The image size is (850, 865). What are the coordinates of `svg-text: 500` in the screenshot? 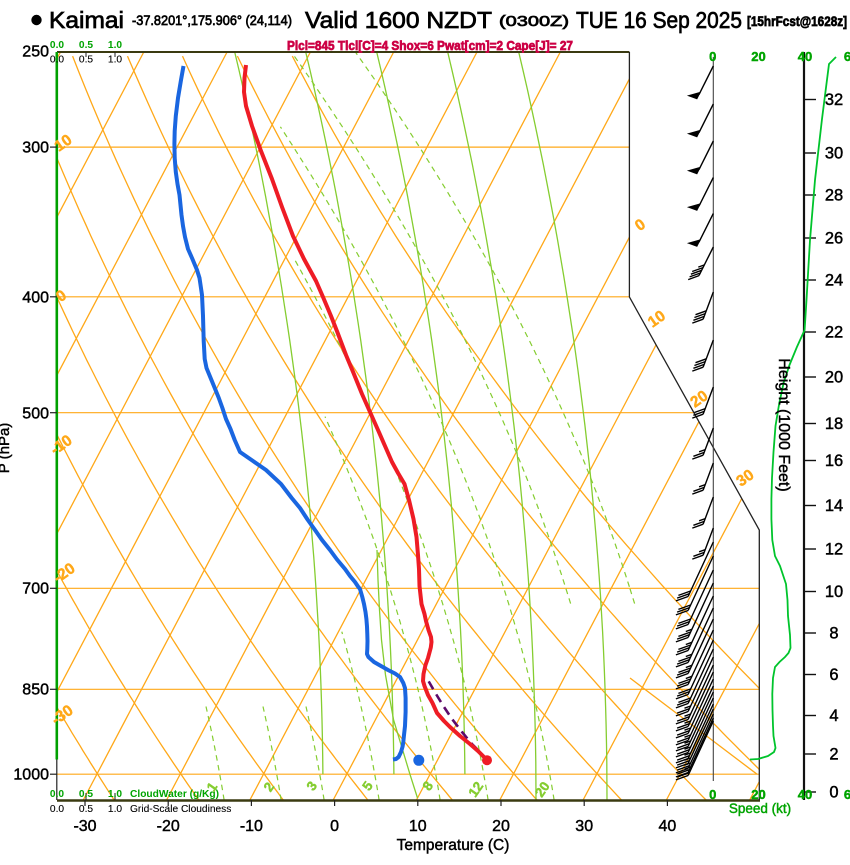 It's located at (35, 414).